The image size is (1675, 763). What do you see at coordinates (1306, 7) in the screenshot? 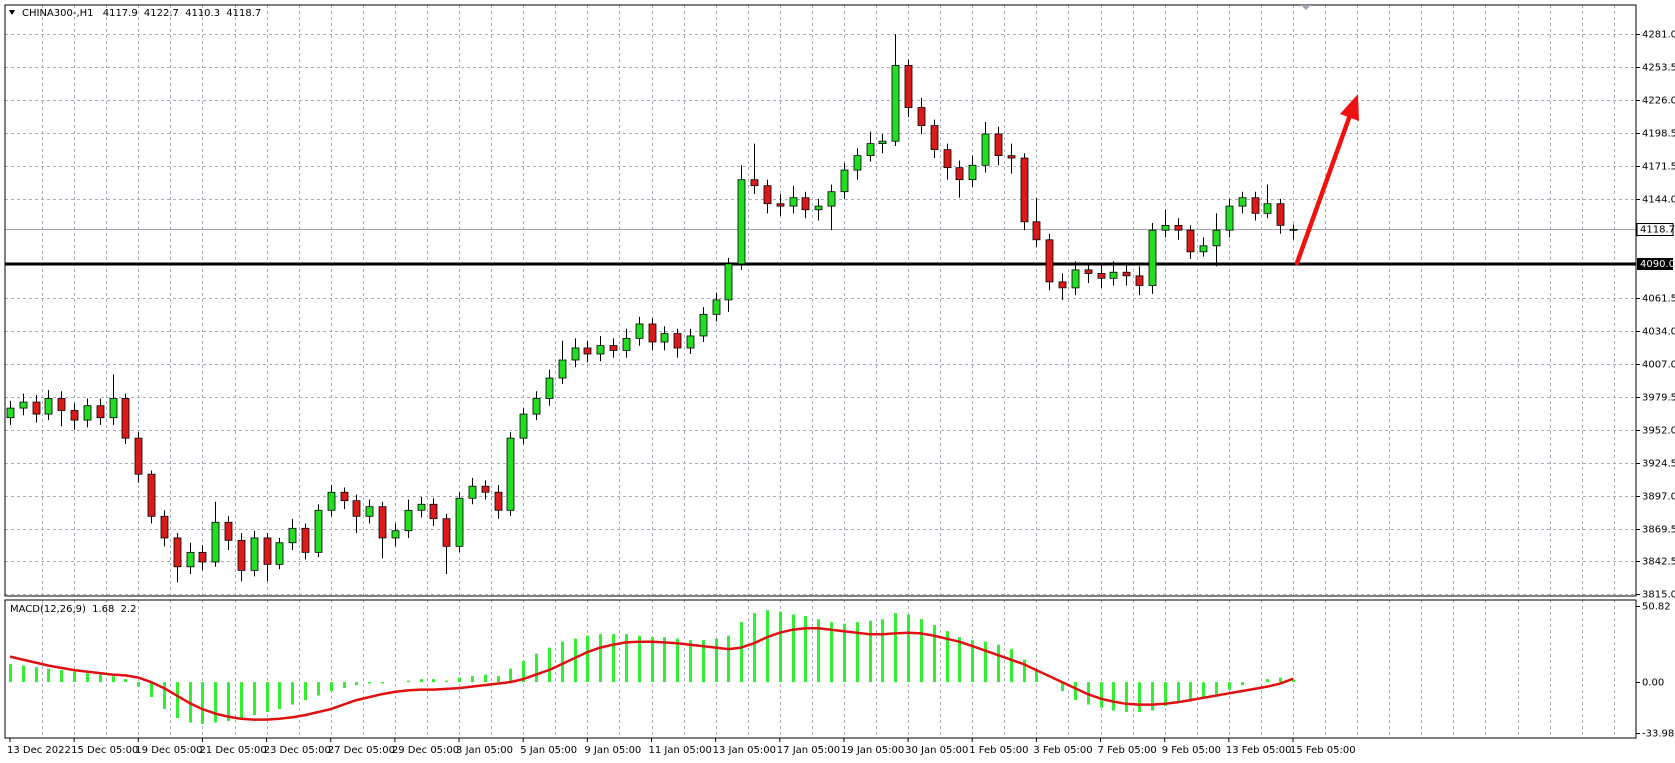
I see `shift-marker` at bounding box center [1306, 7].